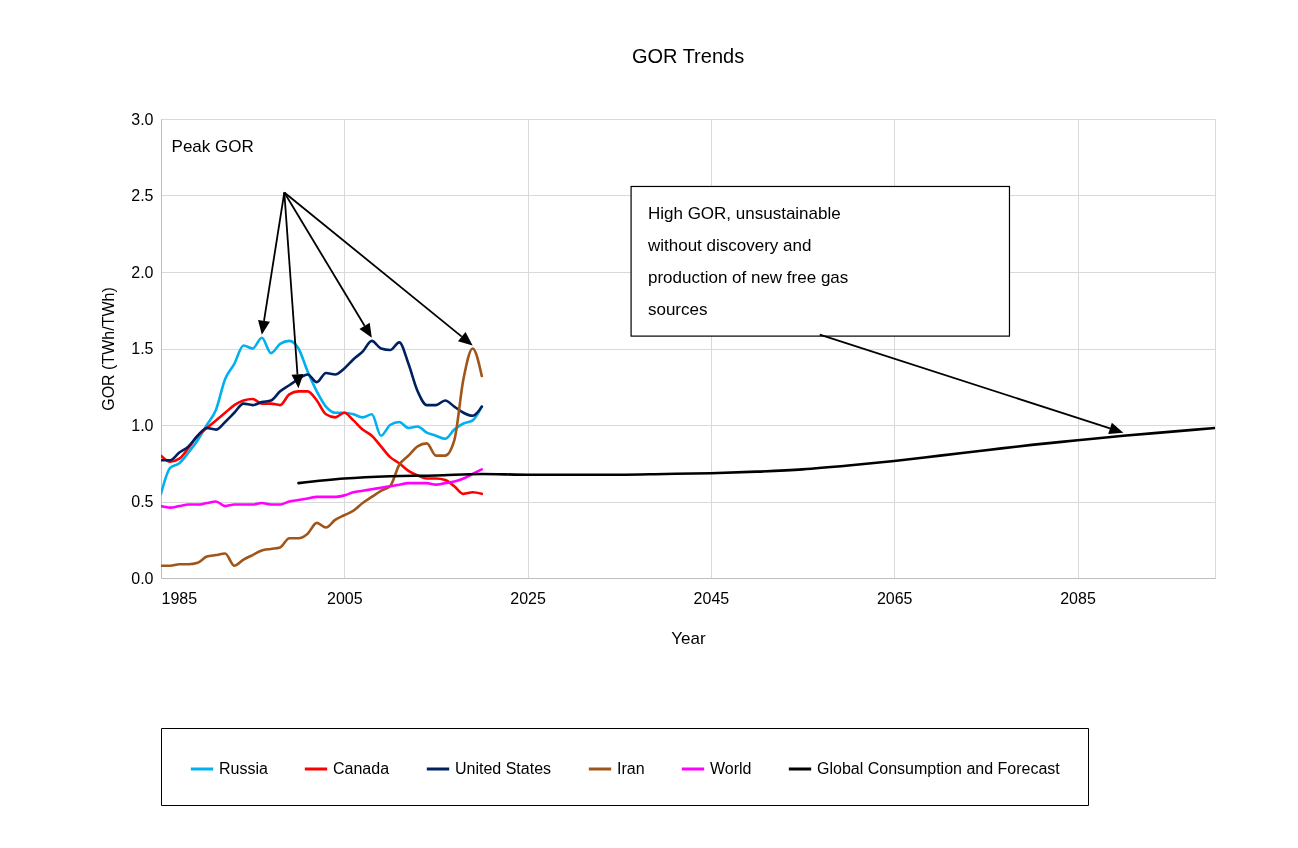  What do you see at coordinates (142, 578) in the screenshot?
I see `y-tick-label: 0.0` at bounding box center [142, 578].